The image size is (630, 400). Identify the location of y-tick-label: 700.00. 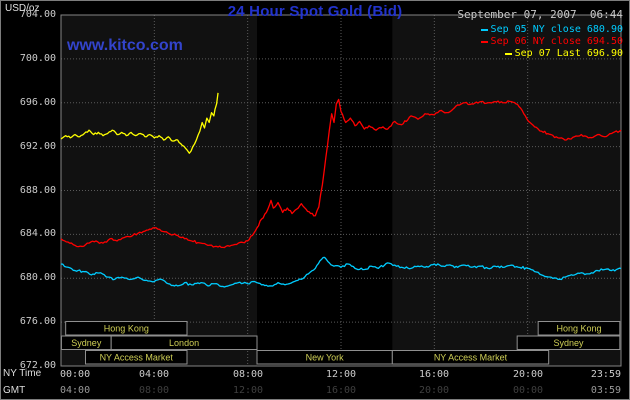
(37, 58).